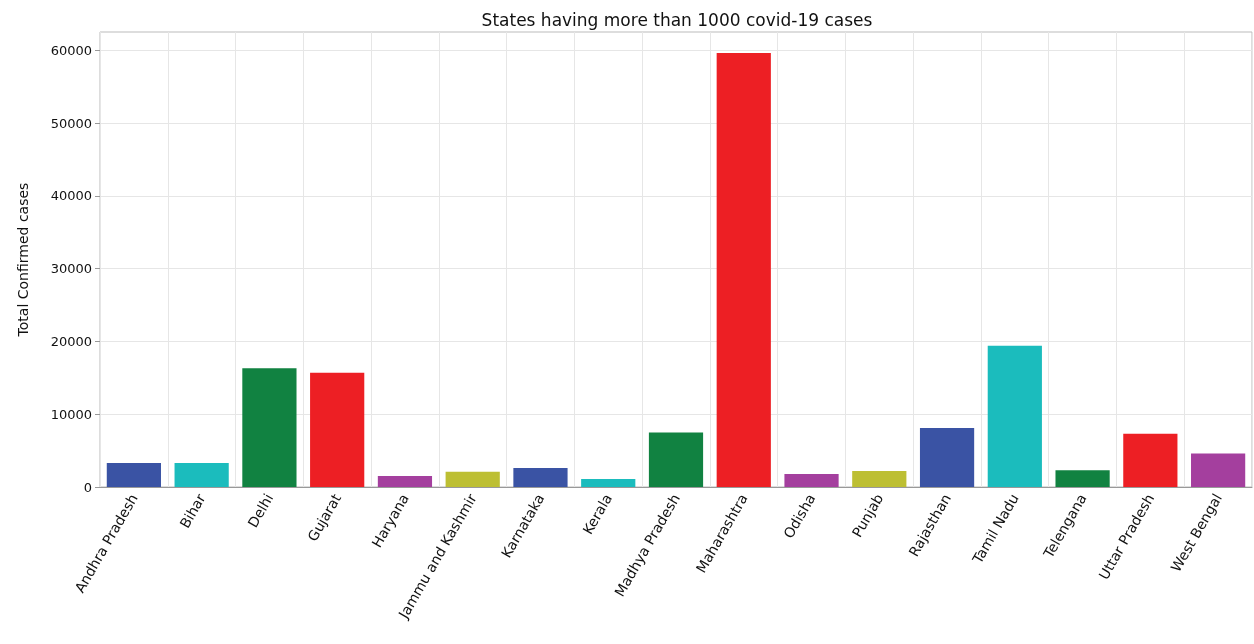  What do you see at coordinates (71, 269) in the screenshot?
I see `y-tick-label: 30000` at bounding box center [71, 269].